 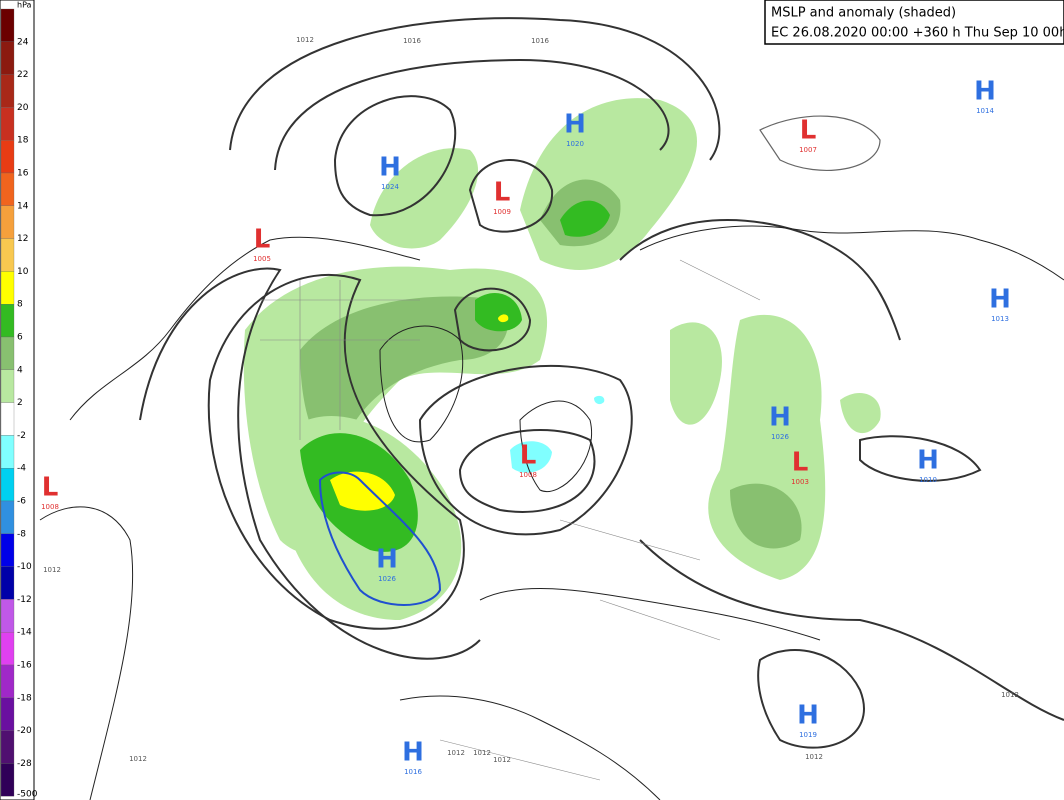 I want to click on title-frame, so click(x=914, y=22).